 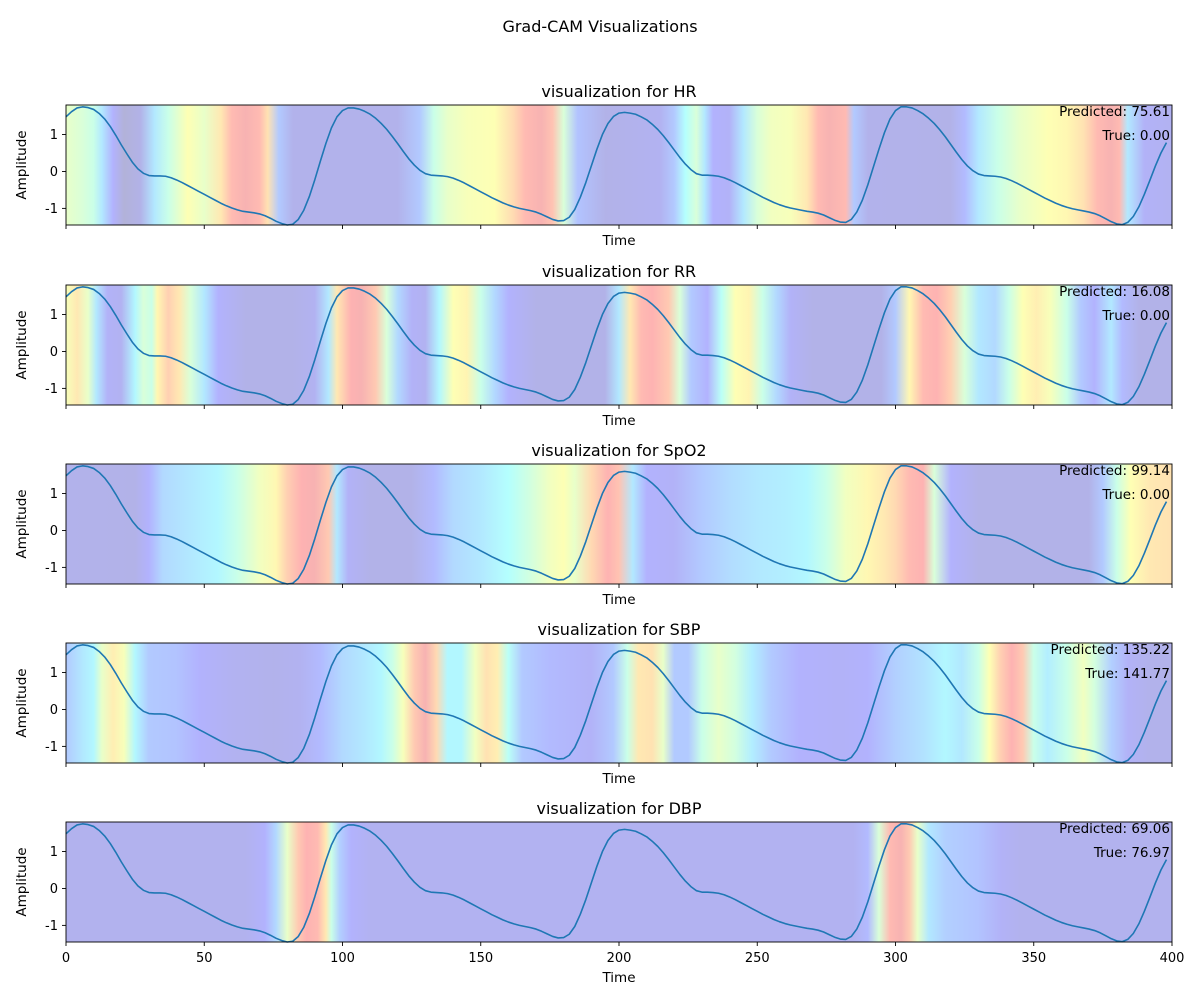 What do you see at coordinates (618, 808) in the screenshot?
I see `panel-title: visualization for DBP` at bounding box center [618, 808].